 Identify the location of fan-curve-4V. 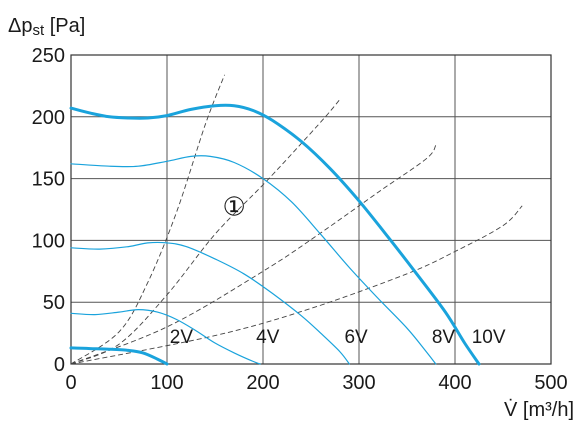
(165, 336).